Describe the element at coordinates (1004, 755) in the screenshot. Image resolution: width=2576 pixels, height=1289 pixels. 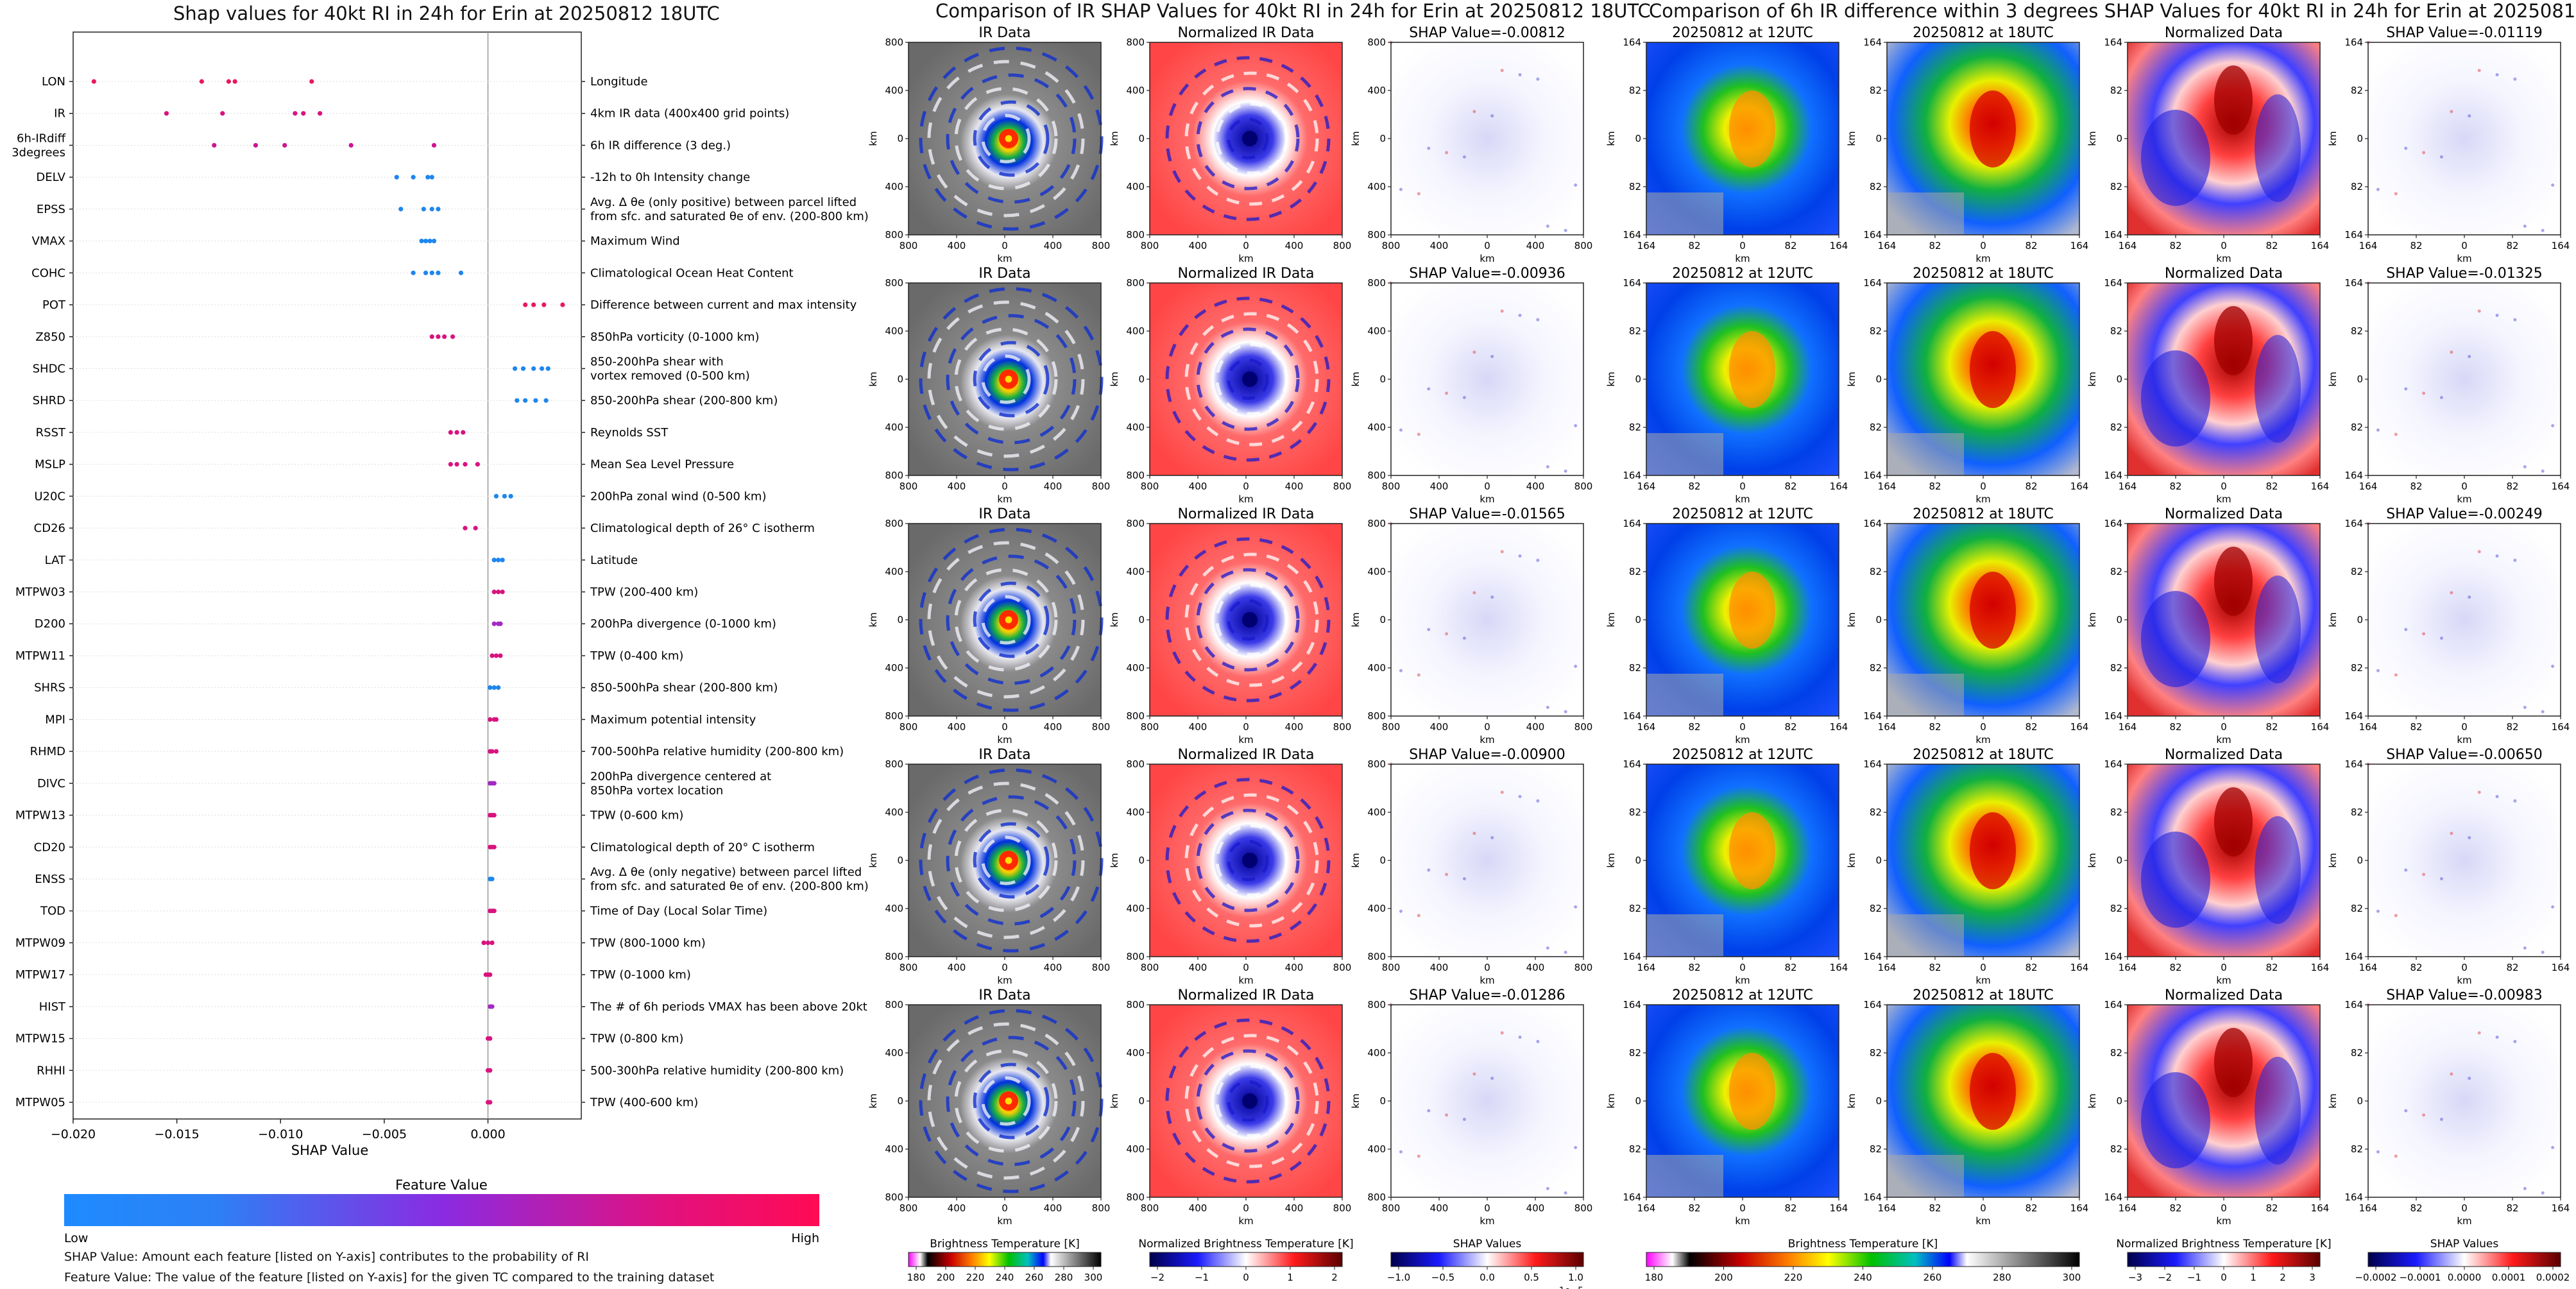
I see `panel-title: IR Data` at that location.